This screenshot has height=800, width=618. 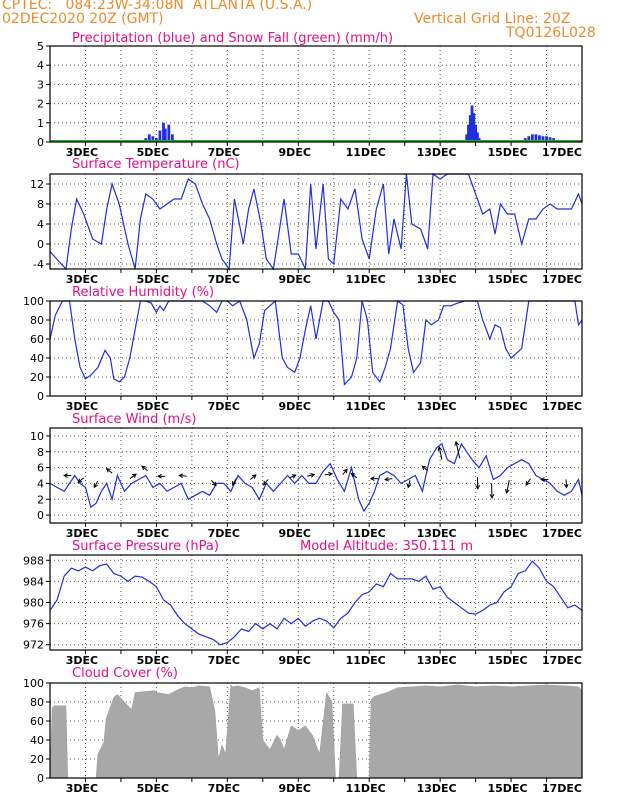 I want to click on precip-frame, so click(x=316, y=94).